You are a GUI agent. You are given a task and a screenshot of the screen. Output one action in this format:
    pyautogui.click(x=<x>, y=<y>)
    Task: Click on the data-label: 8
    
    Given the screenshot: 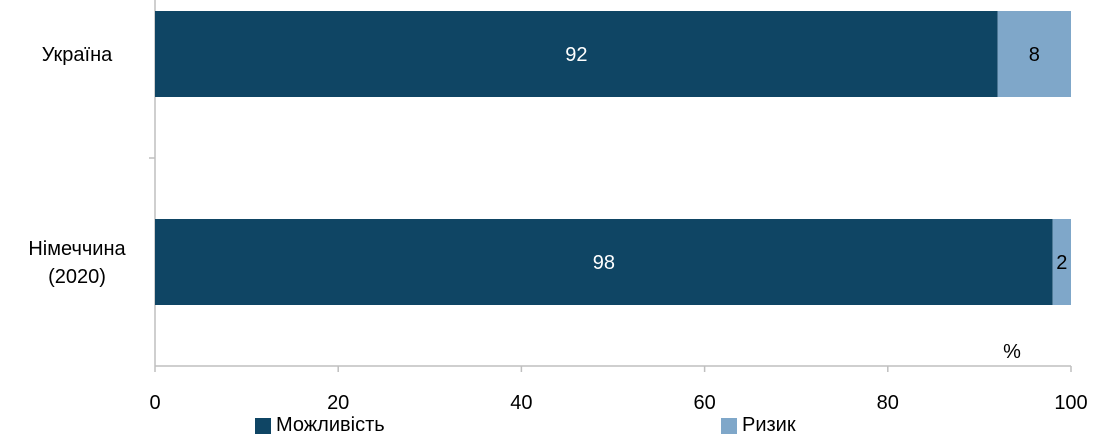 What is the action you would take?
    pyautogui.click(x=1034, y=55)
    